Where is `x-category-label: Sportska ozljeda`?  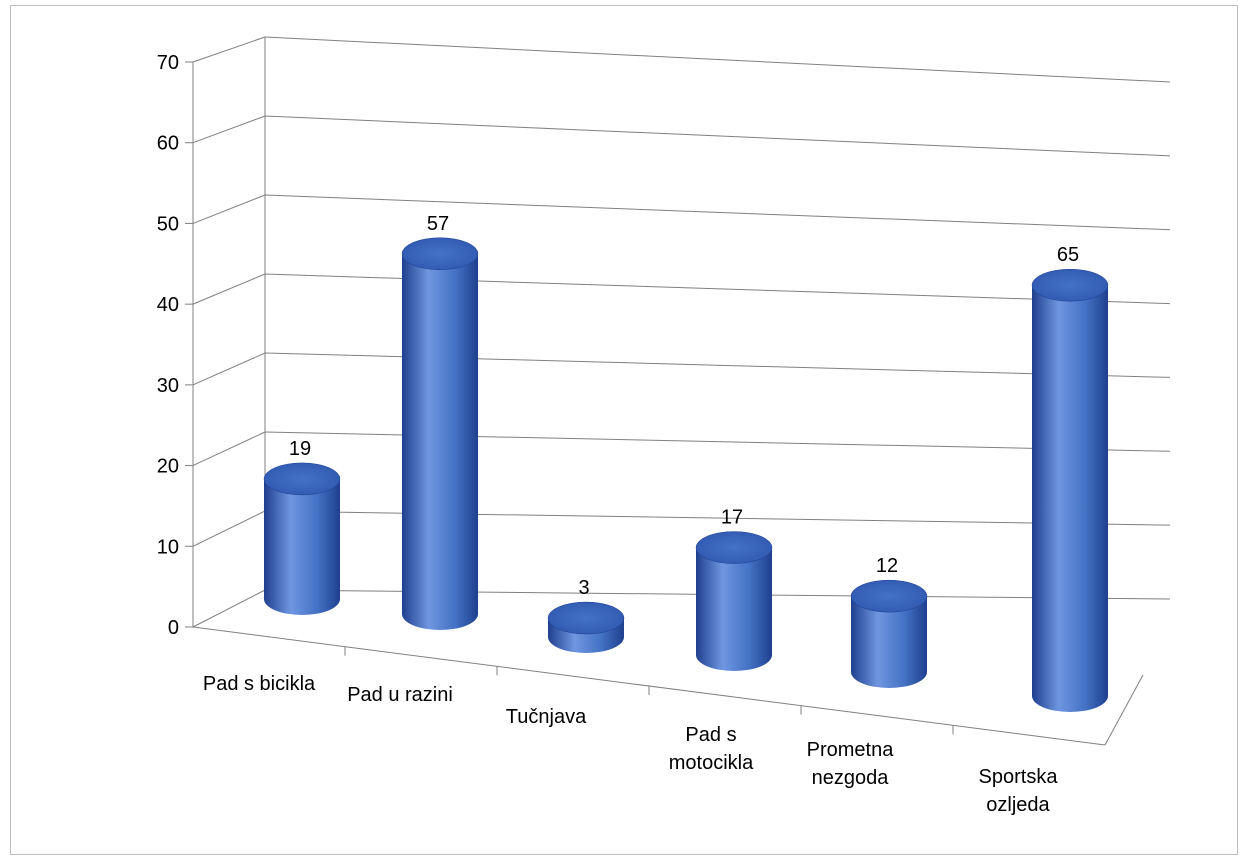 x-category-label: Sportska ozljeda is located at coordinates (1019, 791).